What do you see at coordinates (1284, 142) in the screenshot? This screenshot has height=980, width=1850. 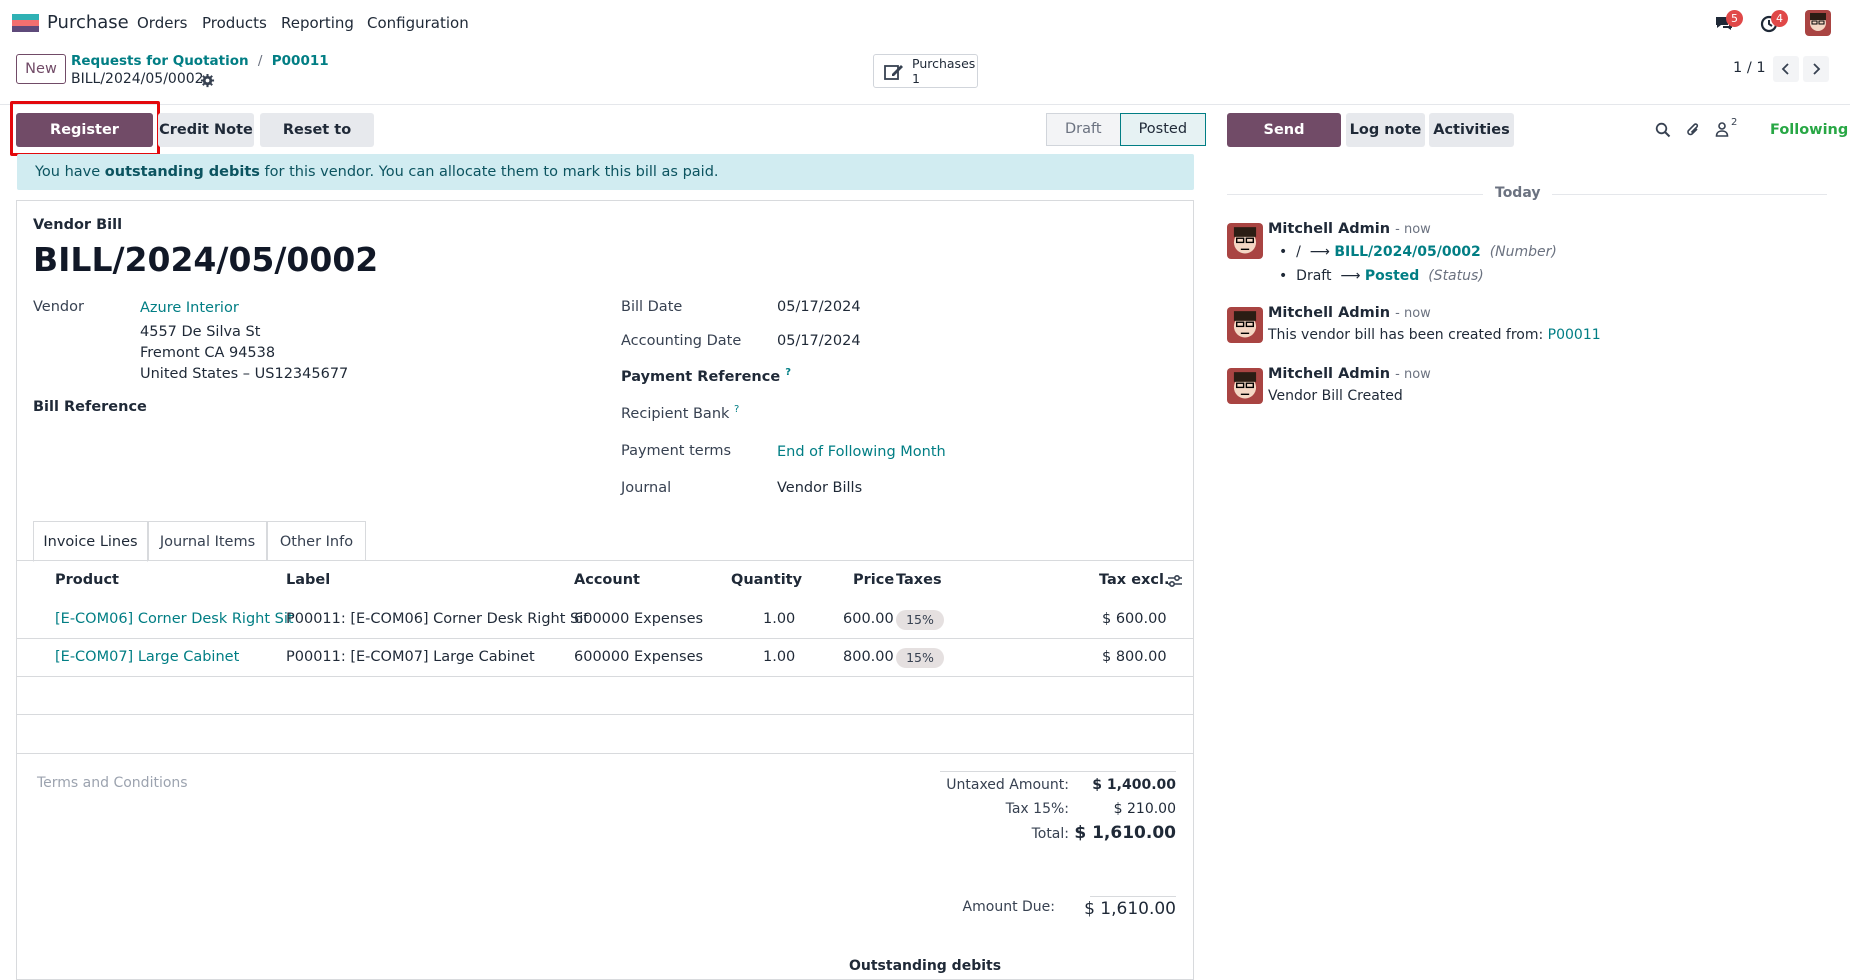 I see `send-message-button: Send message` at bounding box center [1284, 142].